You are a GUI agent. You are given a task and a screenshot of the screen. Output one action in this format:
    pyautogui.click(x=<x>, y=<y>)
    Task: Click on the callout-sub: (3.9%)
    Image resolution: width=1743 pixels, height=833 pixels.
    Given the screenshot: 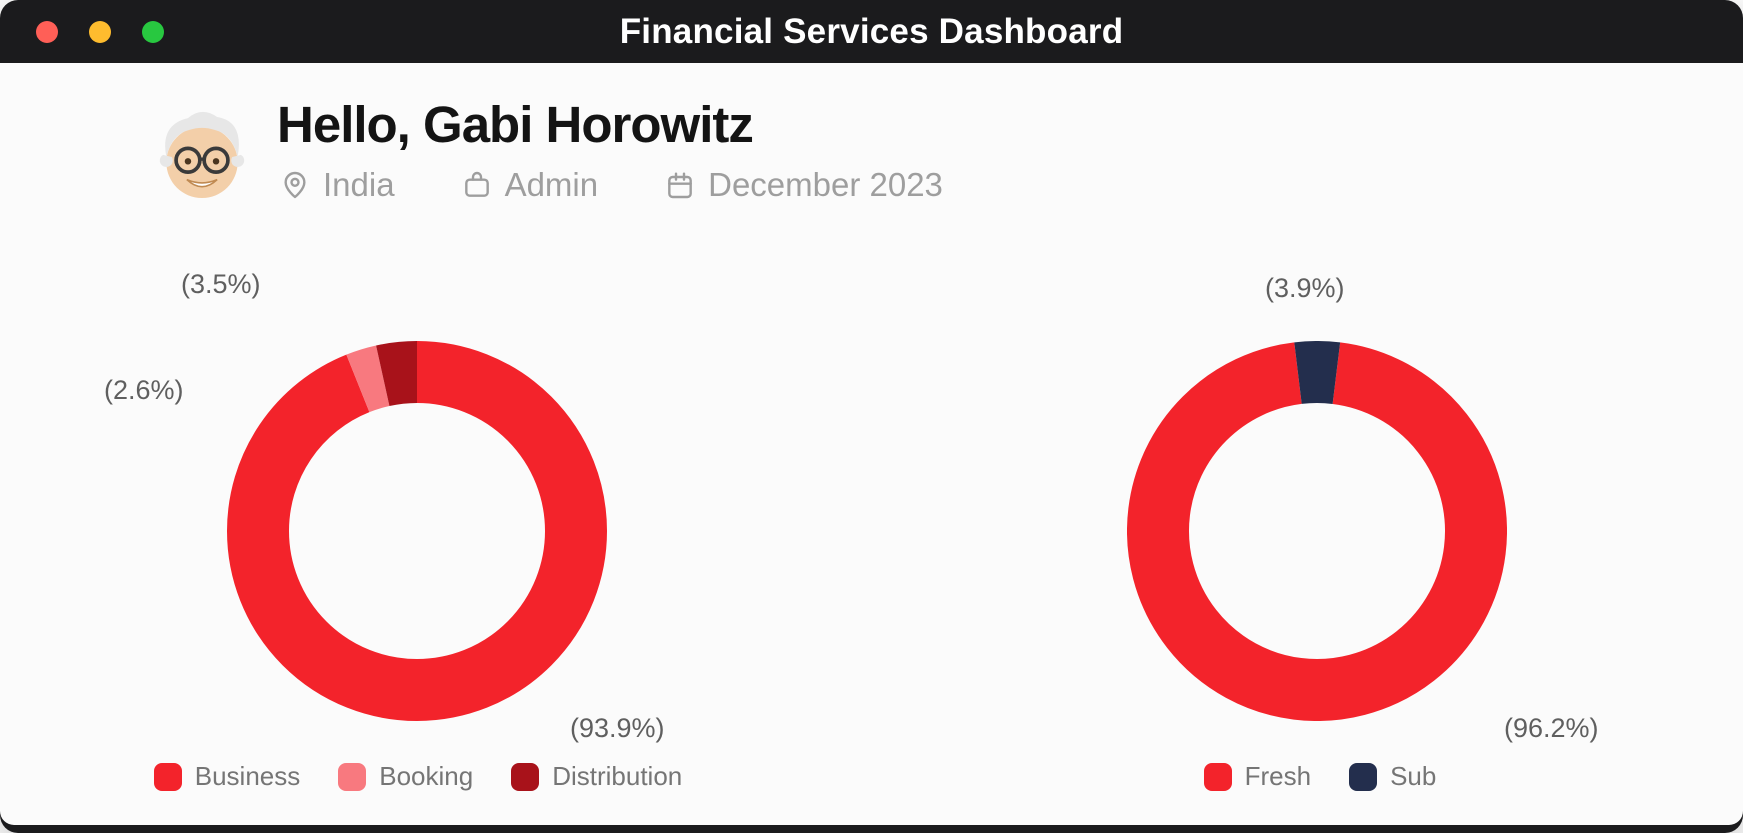 What is the action you would take?
    pyautogui.click(x=1305, y=288)
    